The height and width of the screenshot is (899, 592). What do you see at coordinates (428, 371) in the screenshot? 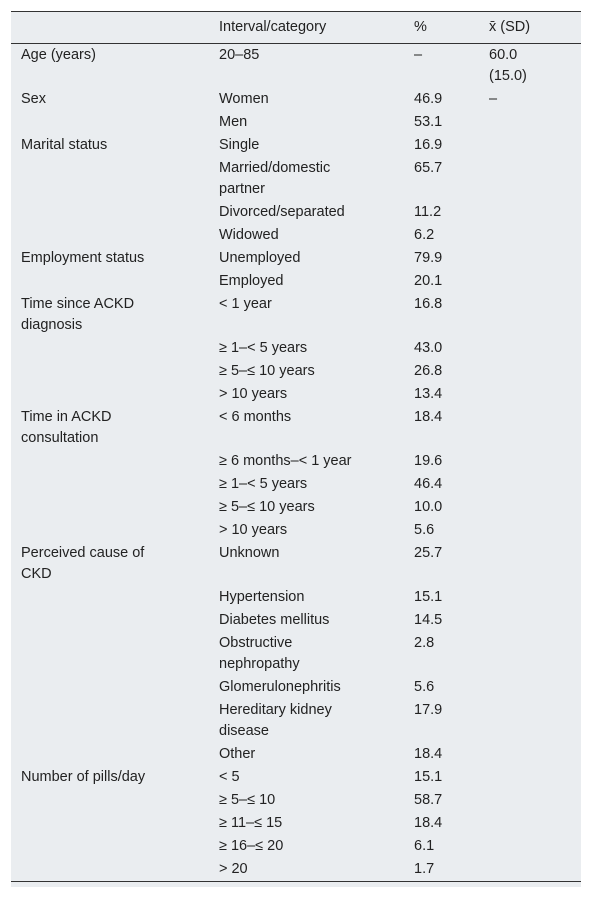
I see `cell: 26.8` at bounding box center [428, 371].